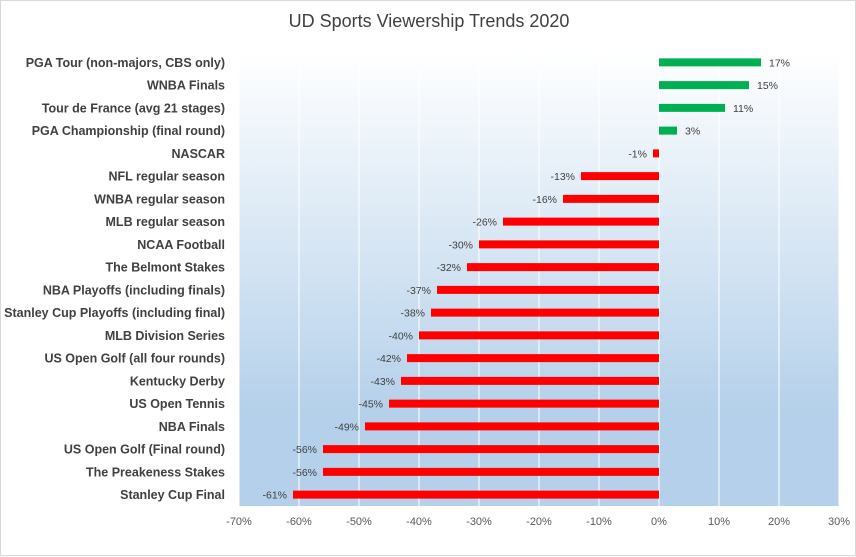 The height and width of the screenshot is (557, 856). Describe the element at coordinates (134, 359) in the screenshot. I see `category-label: US Open Golf (all four rounds)` at that location.